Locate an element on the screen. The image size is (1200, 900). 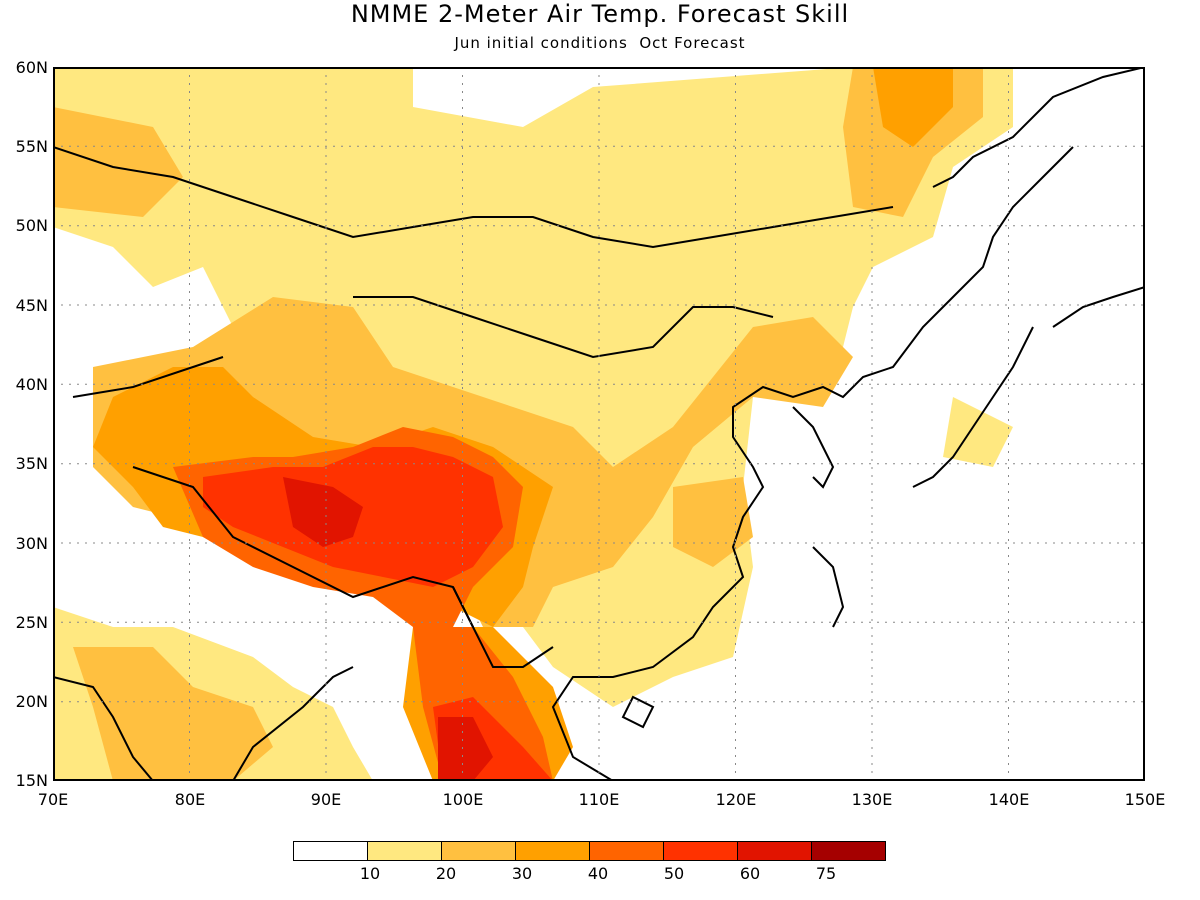
lon-tick-120: 120E is located at coordinates (736, 799).